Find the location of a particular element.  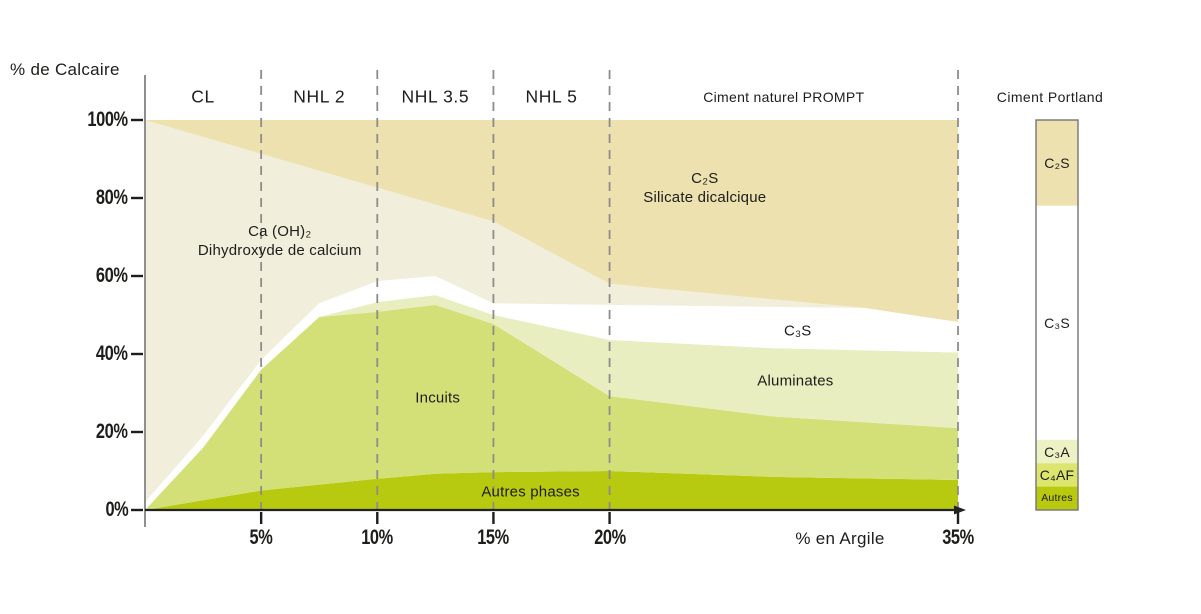

portland-segment-C₄AF is located at coordinates (1057, 475).